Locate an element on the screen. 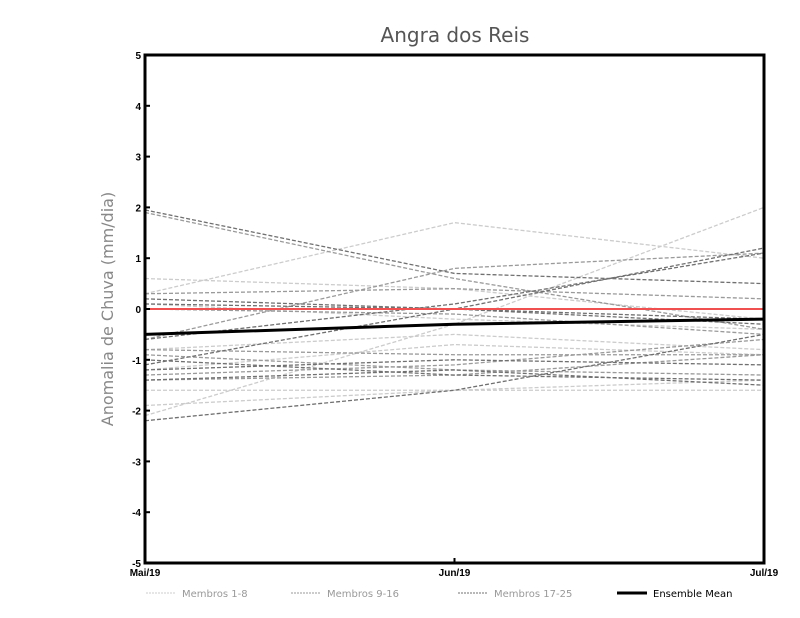 This screenshot has height=618, width=800. y-tick-label: 4 is located at coordinates (138, 107).